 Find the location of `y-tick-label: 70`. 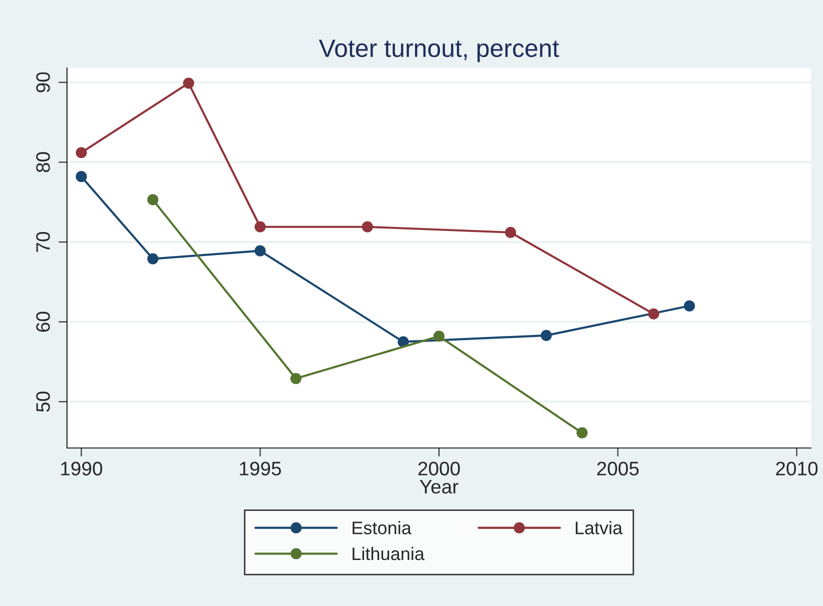

y-tick-label: 70 is located at coordinates (43, 242).